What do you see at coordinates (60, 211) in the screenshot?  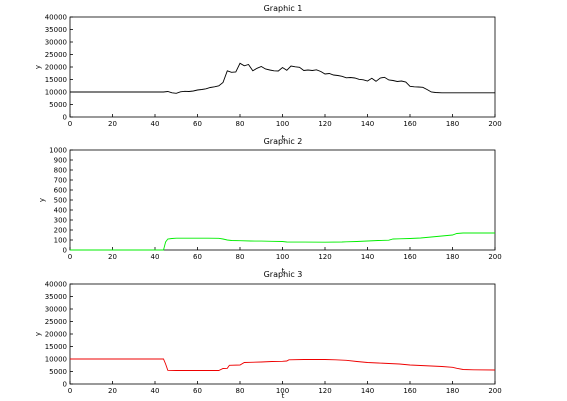 I see `y-tick-label: 400` at bounding box center [60, 211].